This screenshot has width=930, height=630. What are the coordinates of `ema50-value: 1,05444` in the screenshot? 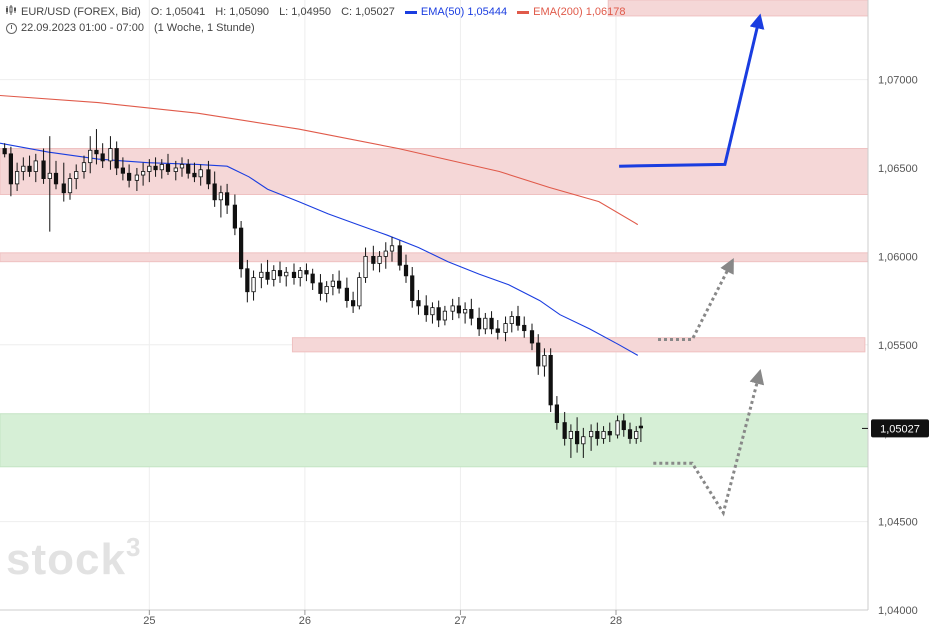 It's located at (487, 12).